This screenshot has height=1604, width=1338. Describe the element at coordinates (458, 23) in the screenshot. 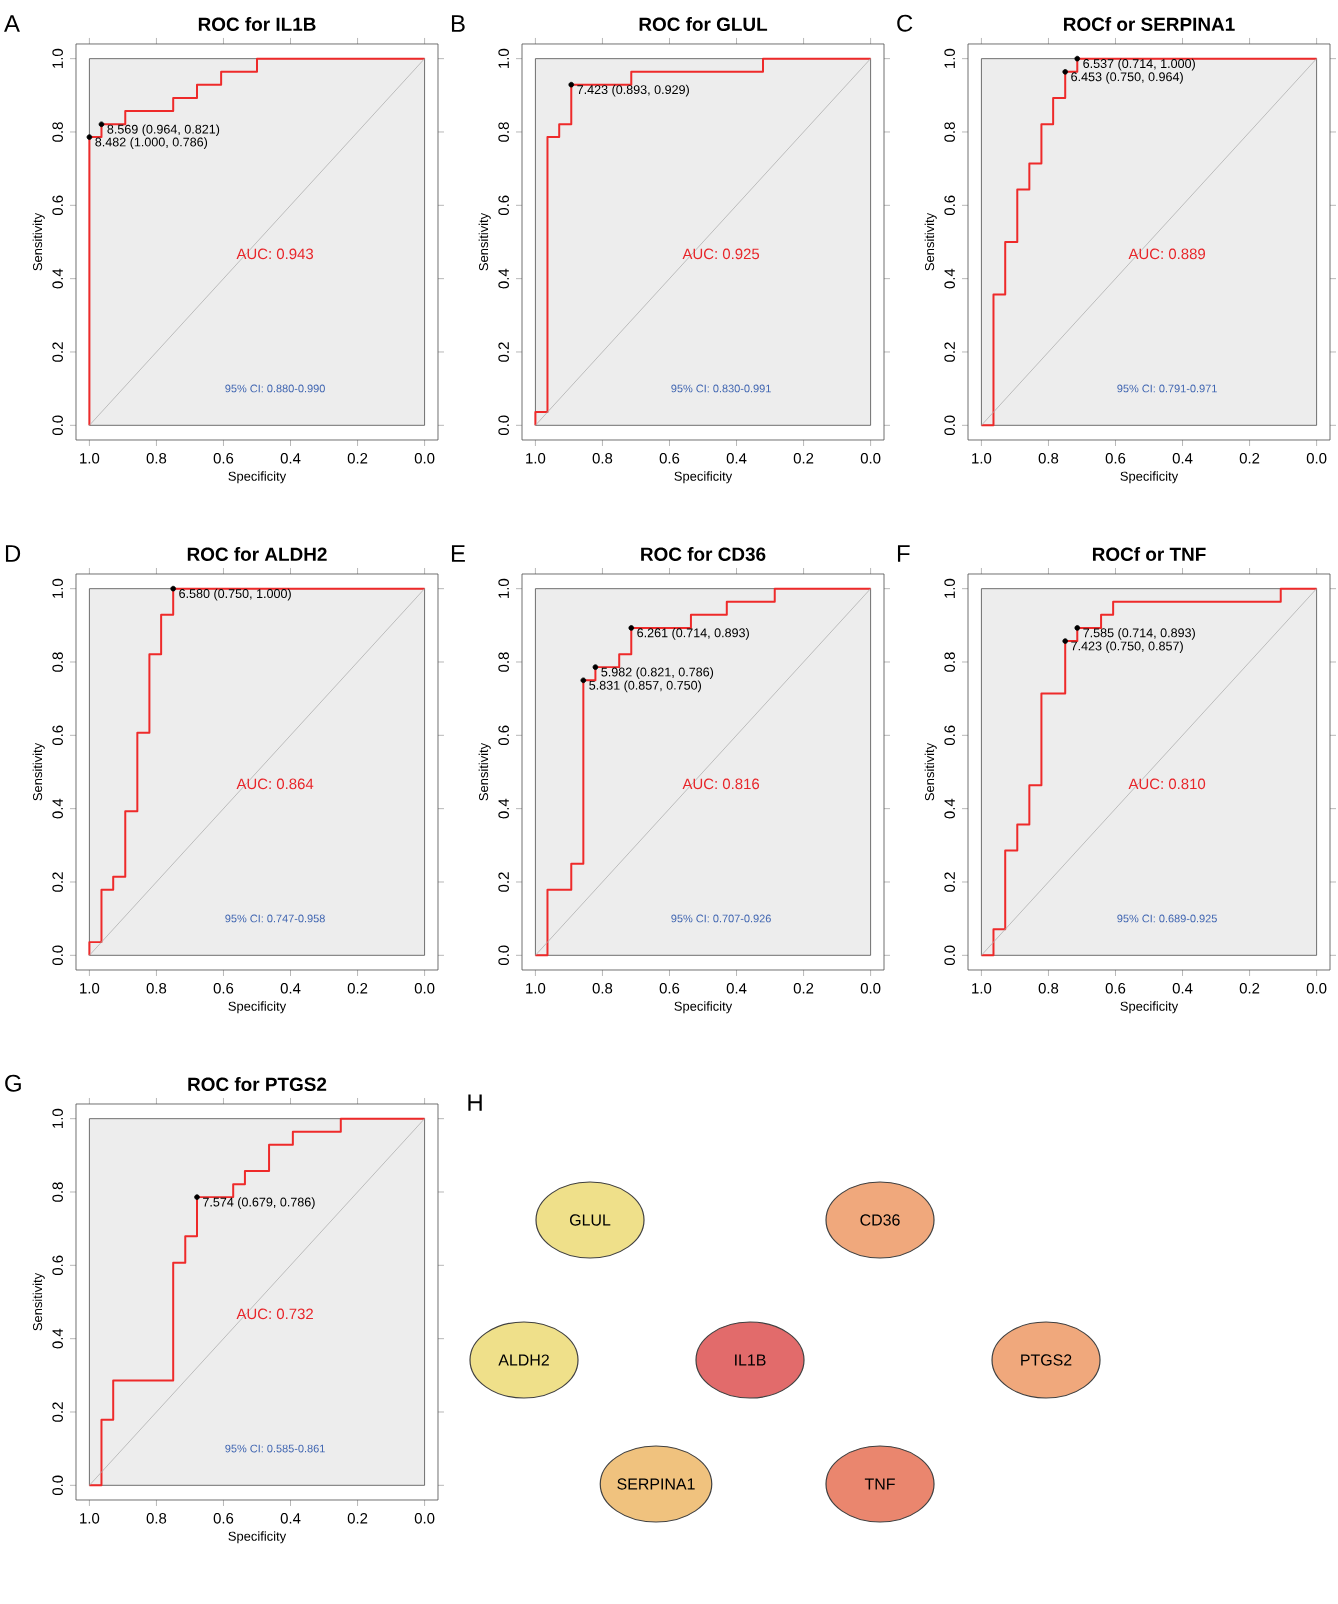

I see `text: B` at that location.